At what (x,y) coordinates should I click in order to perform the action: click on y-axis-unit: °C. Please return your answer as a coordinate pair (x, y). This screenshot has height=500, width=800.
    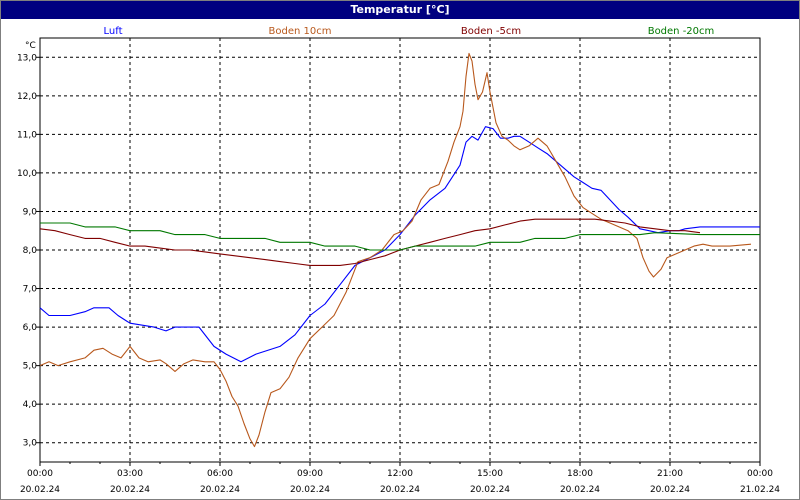
    Looking at the image, I should click on (30, 46).